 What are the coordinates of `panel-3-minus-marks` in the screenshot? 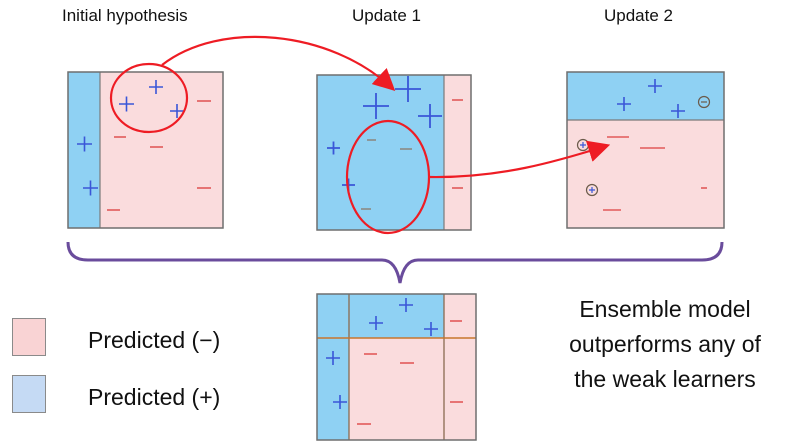 It's located at (655, 173).